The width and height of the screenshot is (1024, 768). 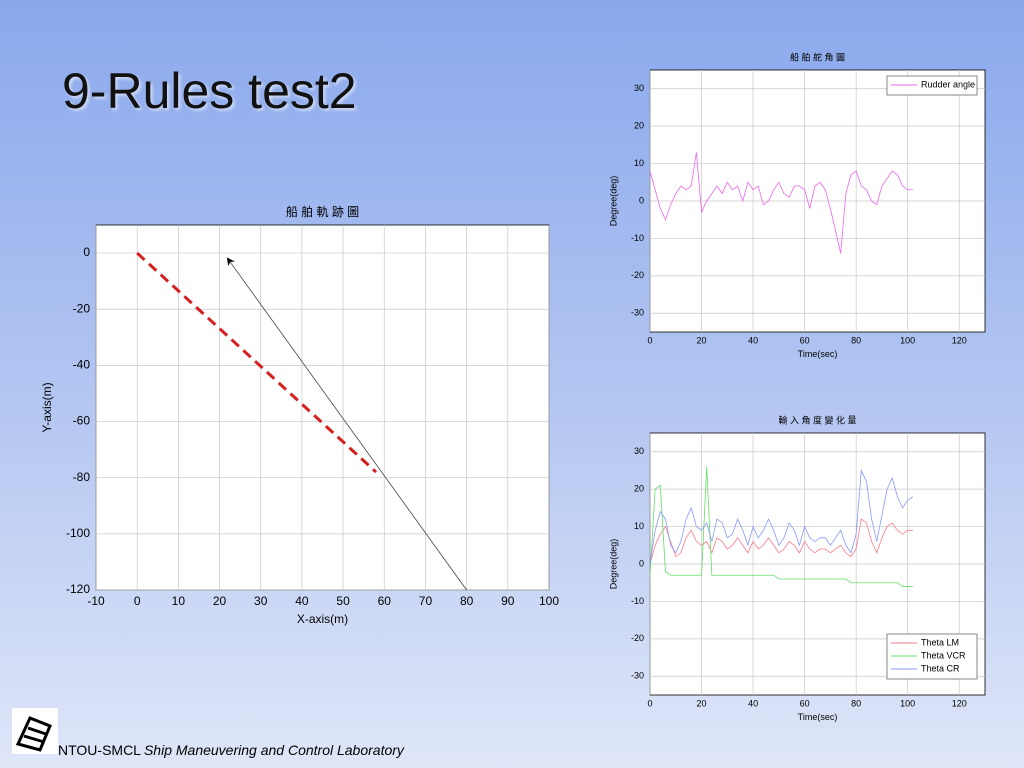 I want to click on legend-box, so click(x=932, y=85).